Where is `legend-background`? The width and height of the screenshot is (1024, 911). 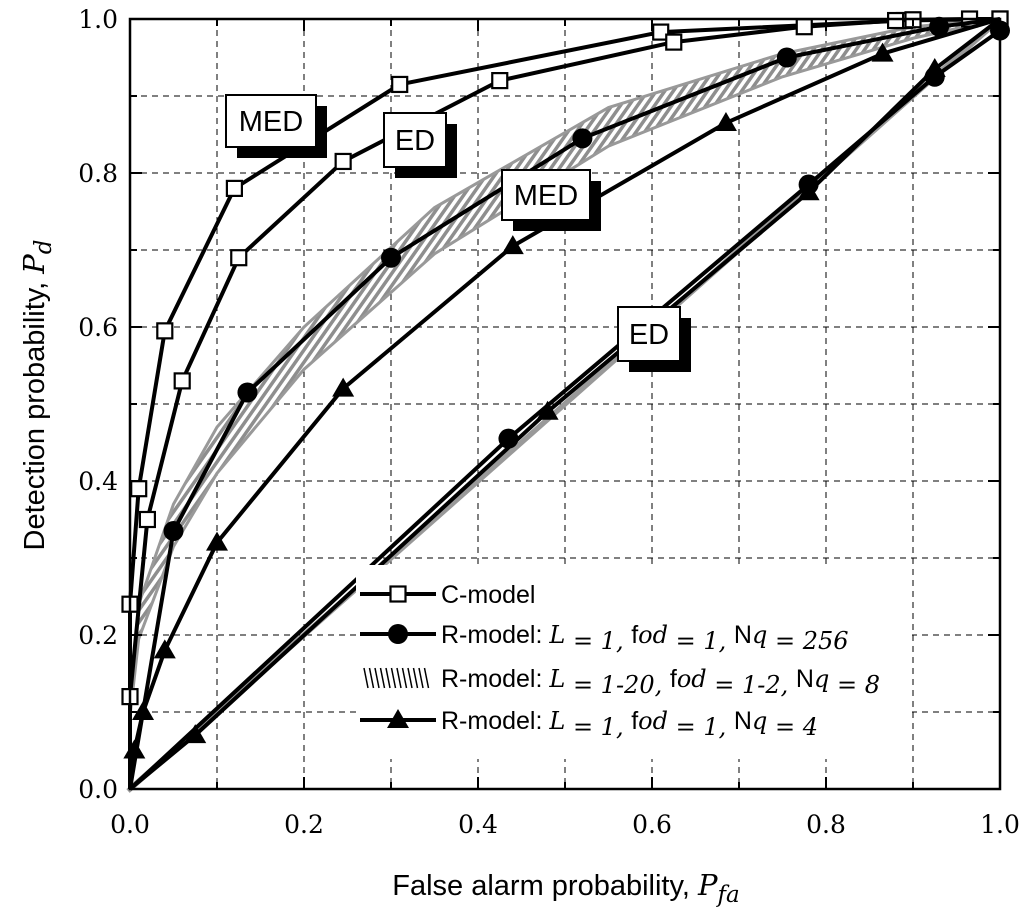 legend-background is located at coordinates (634, 662).